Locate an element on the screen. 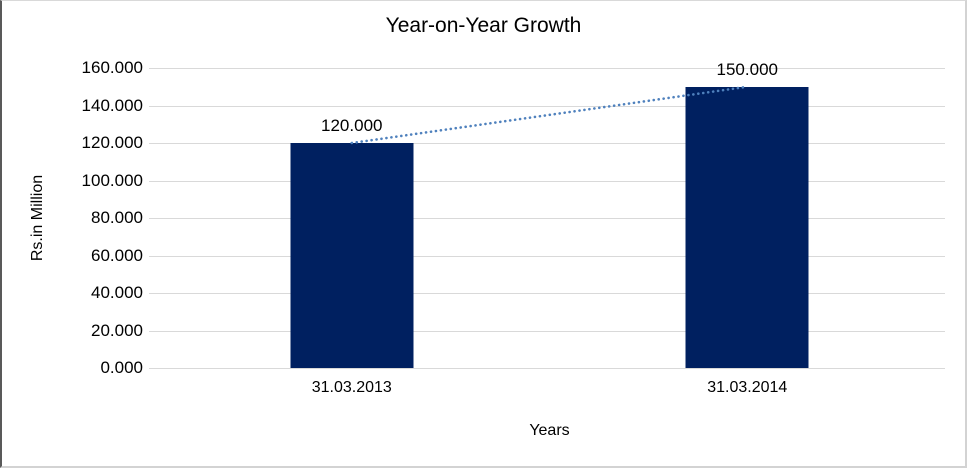 The width and height of the screenshot is (967, 468). y-tick-label: 20.000 is located at coordinates (117, 330).